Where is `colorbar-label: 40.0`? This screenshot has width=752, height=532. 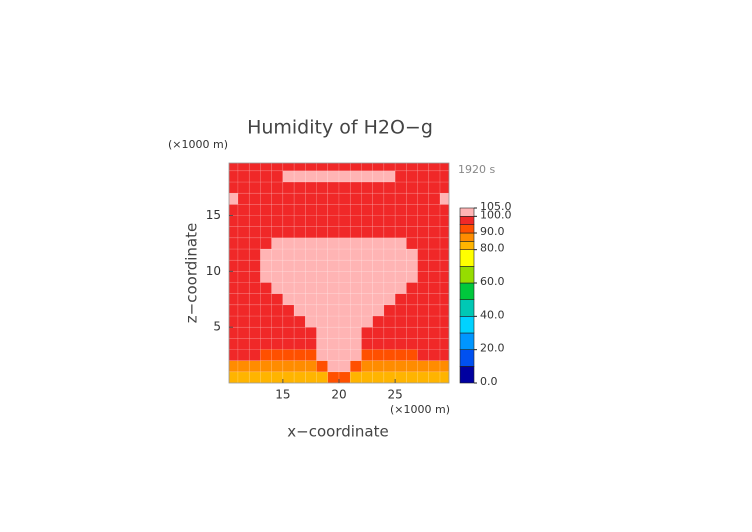 colorbar-label: 40.0 is located at coordinates (492, 314).